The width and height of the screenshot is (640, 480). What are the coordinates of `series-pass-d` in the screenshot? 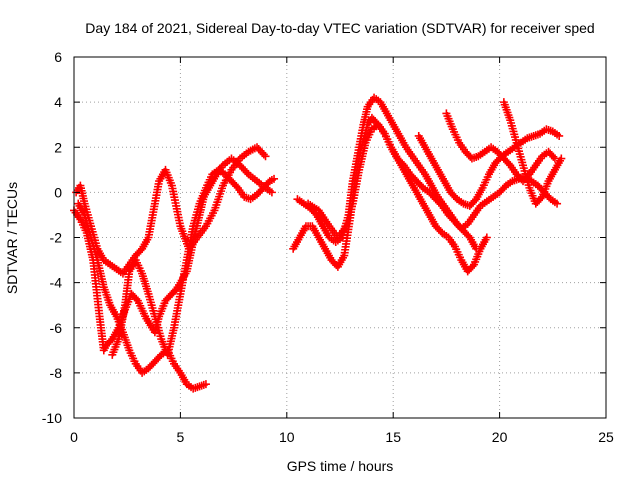 It's located at (193, 262).